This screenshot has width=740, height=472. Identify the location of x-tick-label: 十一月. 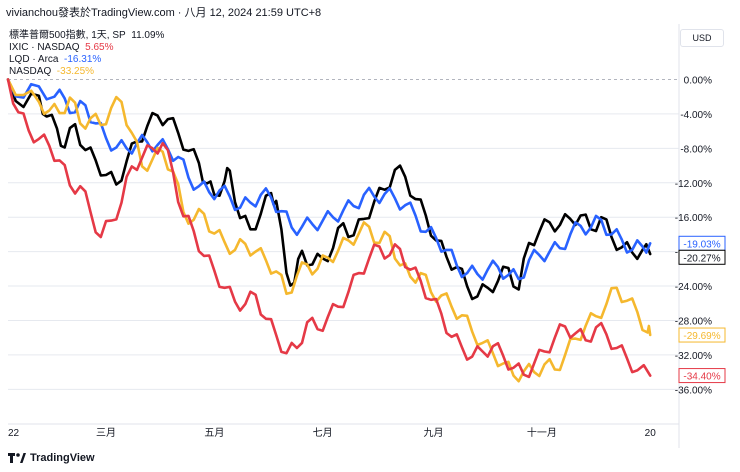
(542, 432).